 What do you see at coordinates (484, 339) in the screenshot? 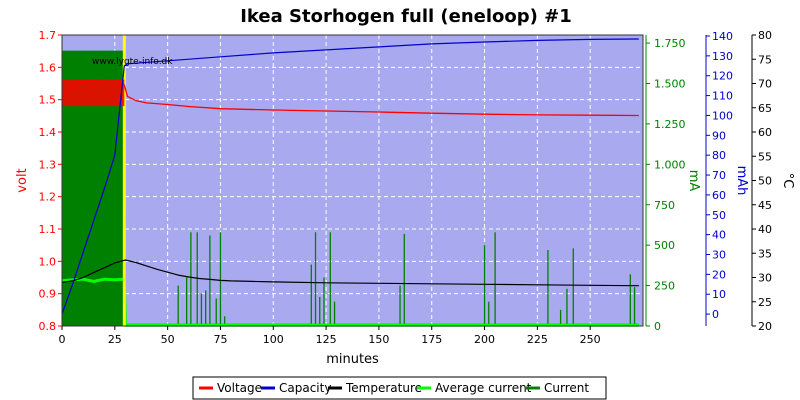
I see `x-tick-label: 200` at bounding box center [484, 339].